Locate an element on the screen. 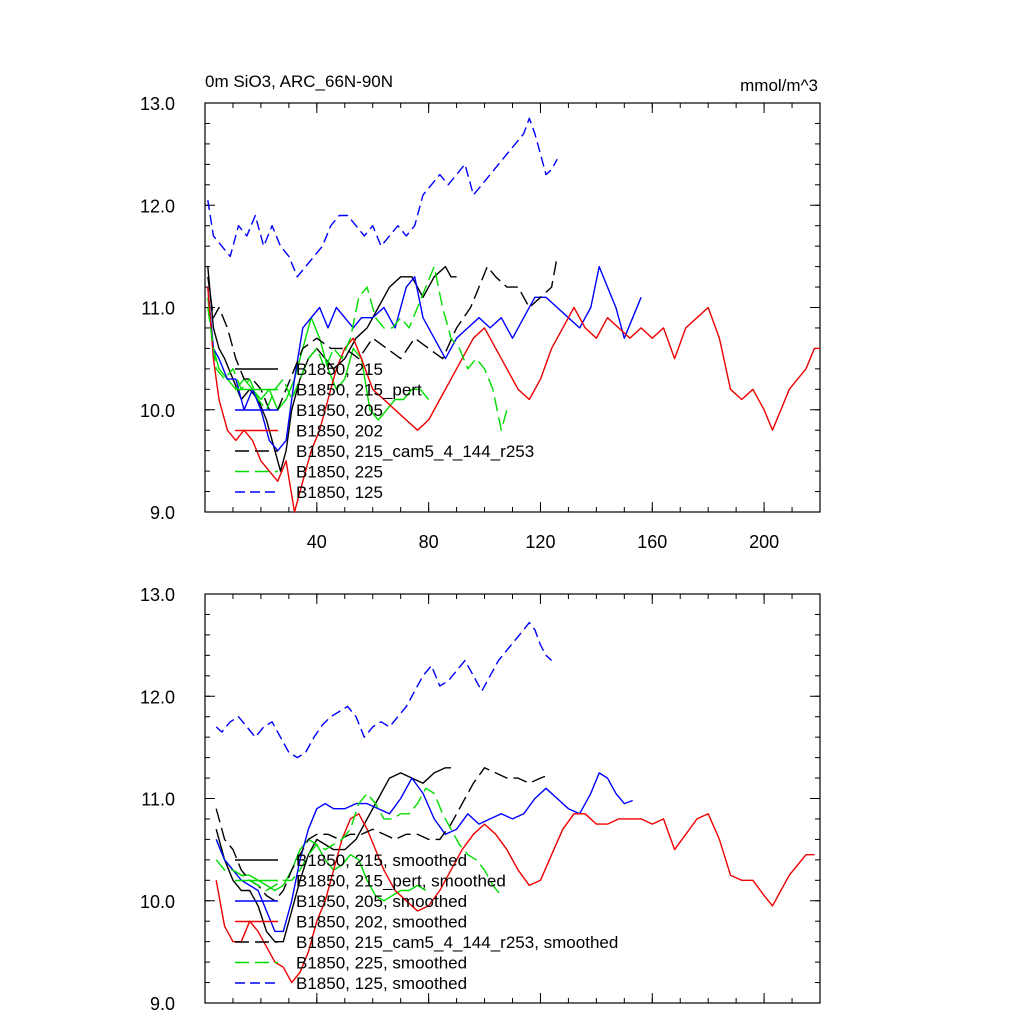 The image size is (1024, 1024). chart-title: 0m SiO3, ARC_66N-90N is located at coordinates (299, 81).